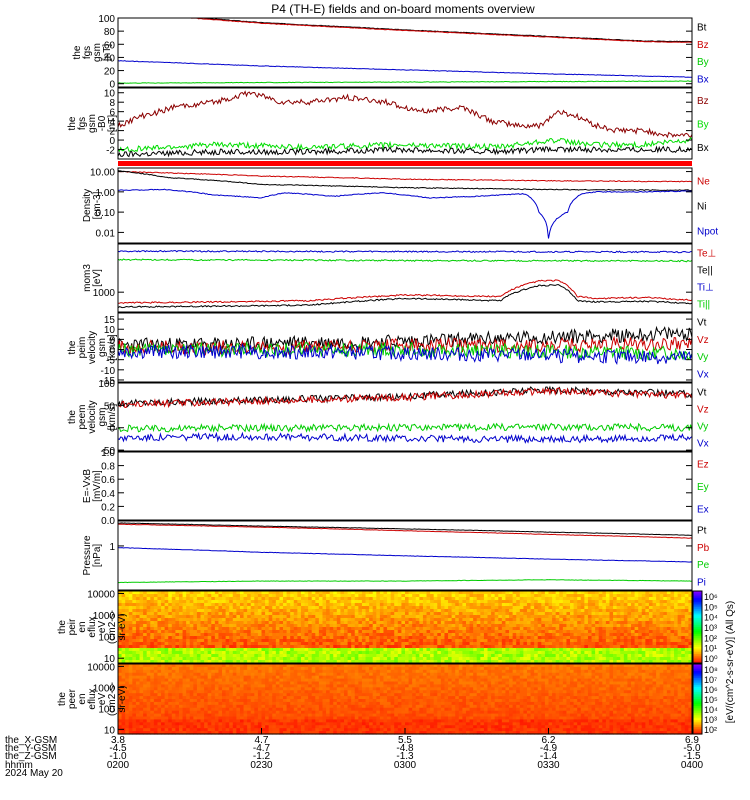  Describe the element at coordinates (405, 555) in the screenshot. I see `series-line-Pi` at that location.